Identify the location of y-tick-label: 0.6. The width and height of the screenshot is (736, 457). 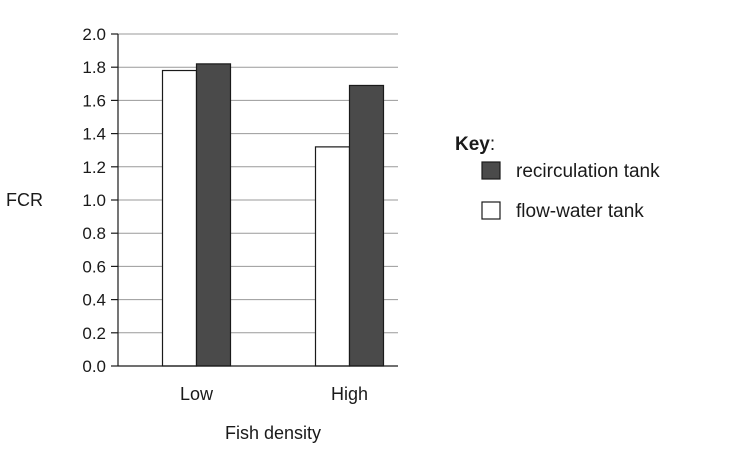
(94, 266).